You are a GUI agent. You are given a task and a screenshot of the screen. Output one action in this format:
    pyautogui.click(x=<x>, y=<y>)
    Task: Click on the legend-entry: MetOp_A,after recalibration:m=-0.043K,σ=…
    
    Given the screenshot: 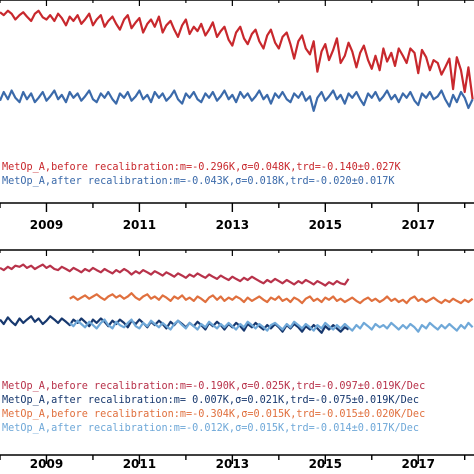 What is the action you would take?
    pyautogui.click(x=198, y=181)
    